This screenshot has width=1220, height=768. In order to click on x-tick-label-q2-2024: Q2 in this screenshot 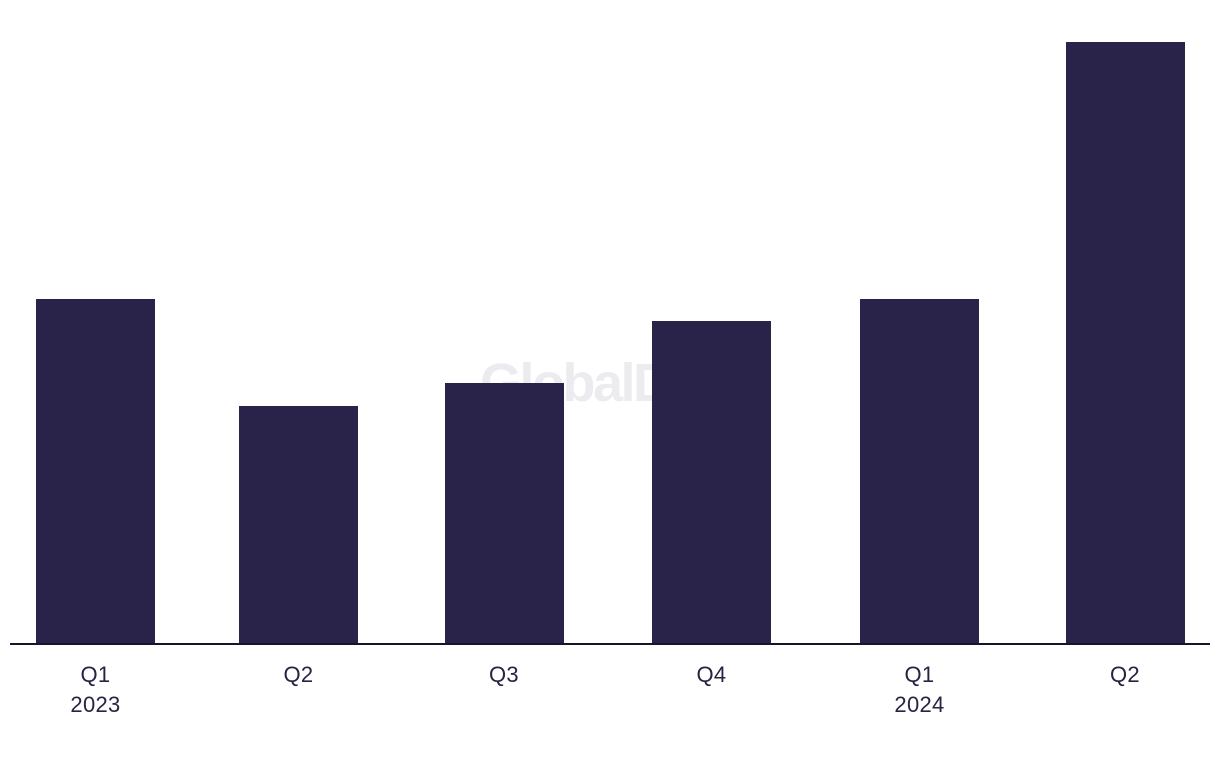, I will do `click(1125, 675)`.